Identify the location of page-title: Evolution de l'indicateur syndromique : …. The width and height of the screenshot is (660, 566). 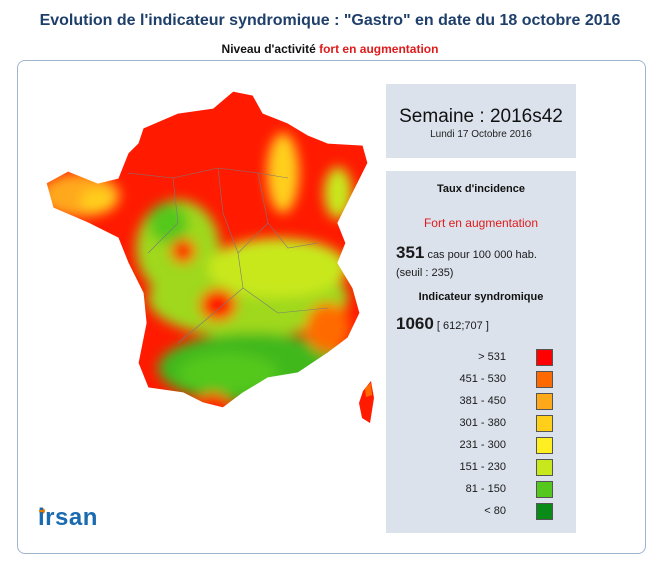
(330, 20).